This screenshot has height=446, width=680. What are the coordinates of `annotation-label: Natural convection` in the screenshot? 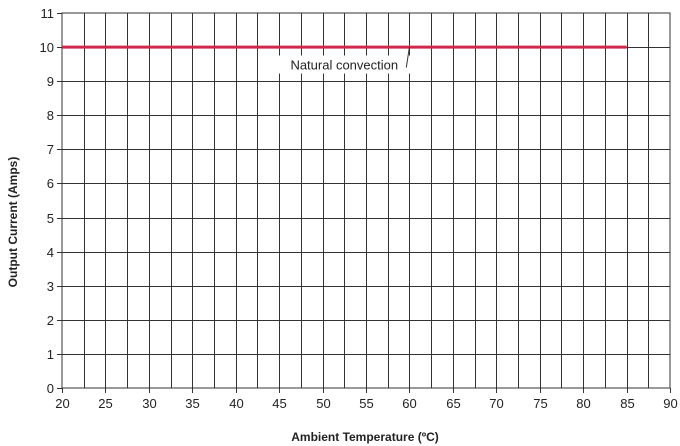 It's located at (344, 65).